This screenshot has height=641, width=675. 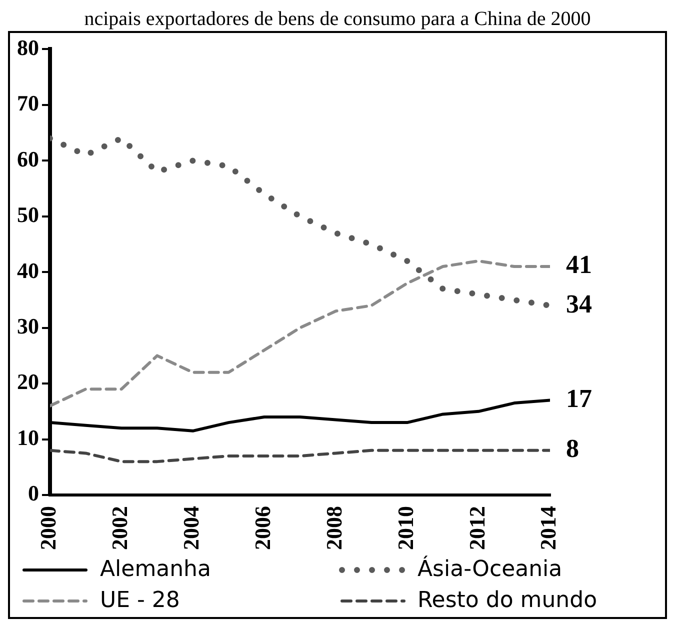 What do you see at coordinates (300, 456) in the screenshot?
I see `line-series` at bounding box center [300, 456].